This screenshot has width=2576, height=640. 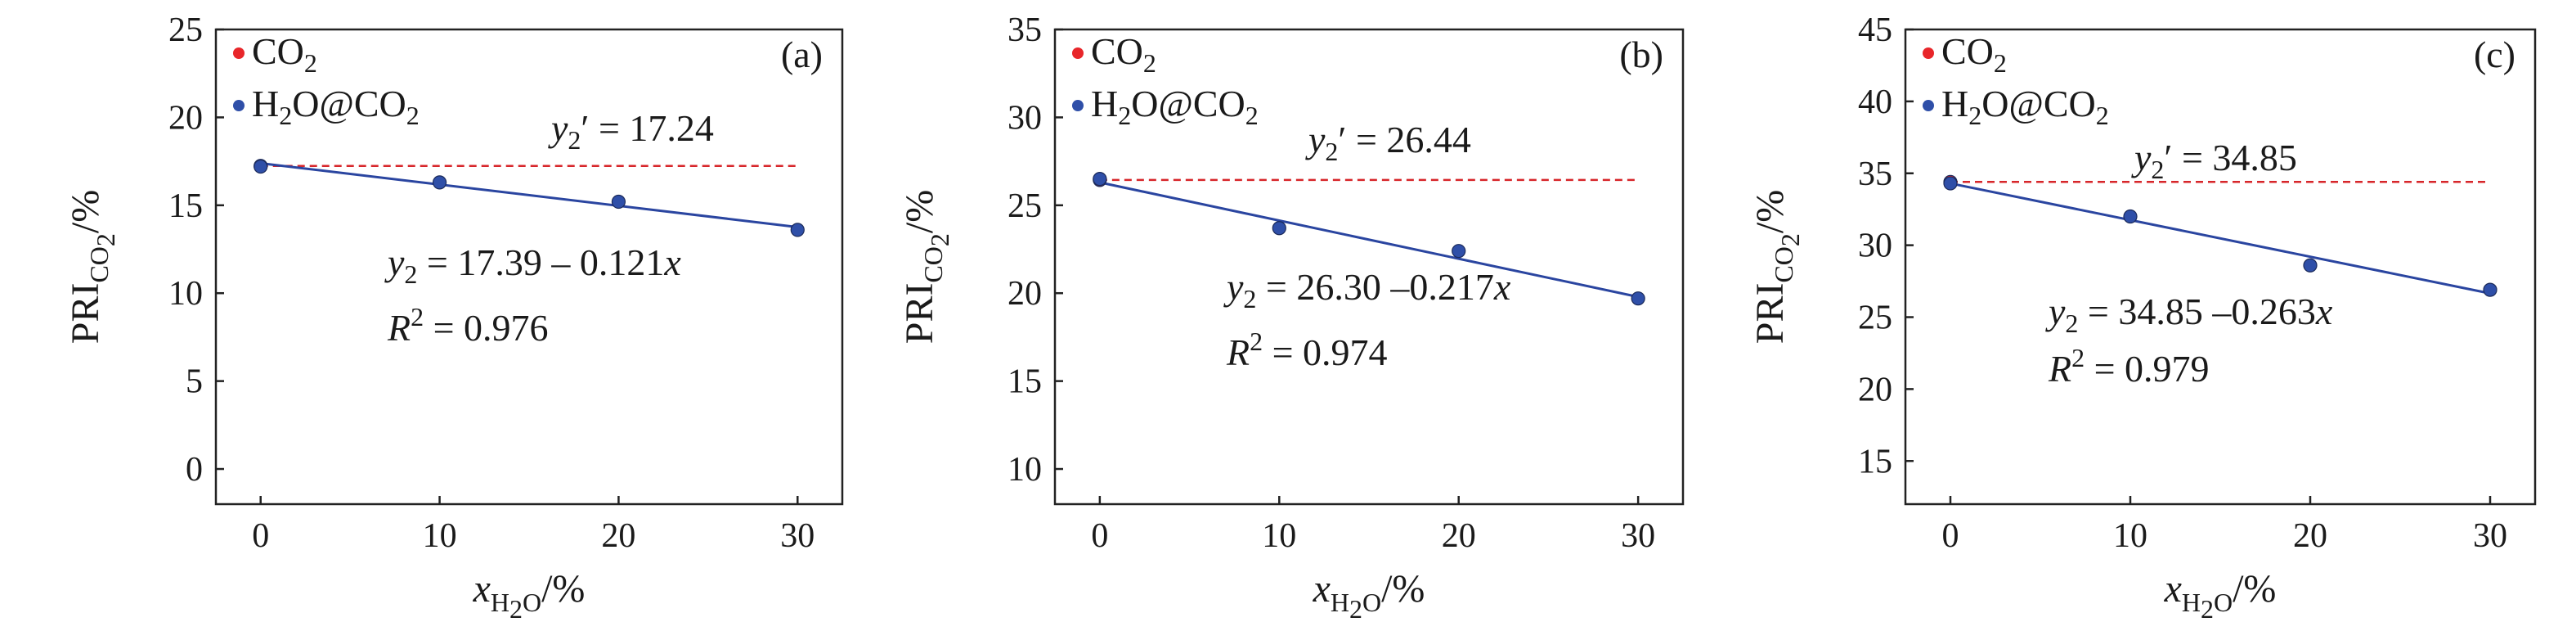 What do you see at coordinates (2173, 589) in the screenshot?
I see `x-title-main: x` at bounding box center [2173, 589].